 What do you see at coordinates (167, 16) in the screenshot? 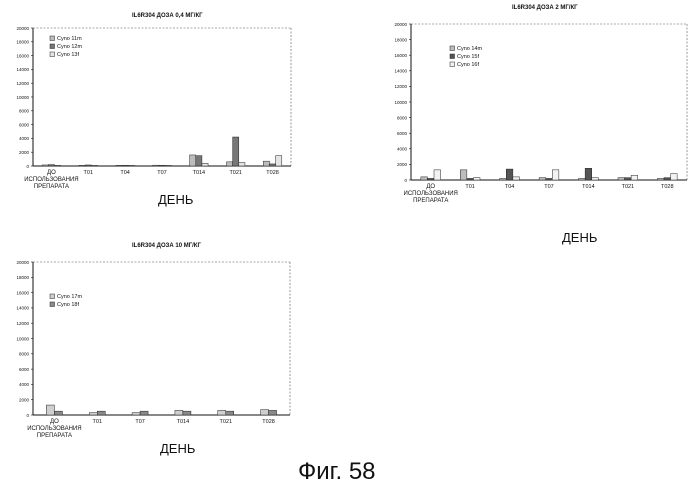
I see `chart-title-1: IL6R304 ДОЗА 0,4 МГ/КГ` at bounding box center [167, 16].